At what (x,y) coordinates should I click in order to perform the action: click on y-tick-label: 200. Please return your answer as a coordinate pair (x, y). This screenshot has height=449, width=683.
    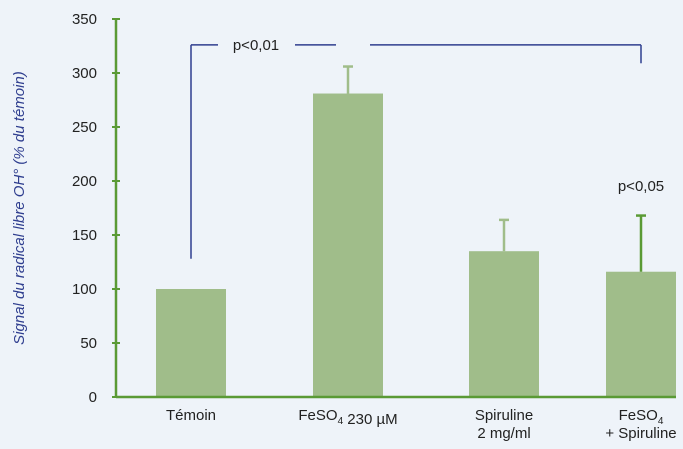
    Looking at the image, I should click on (84, 181).